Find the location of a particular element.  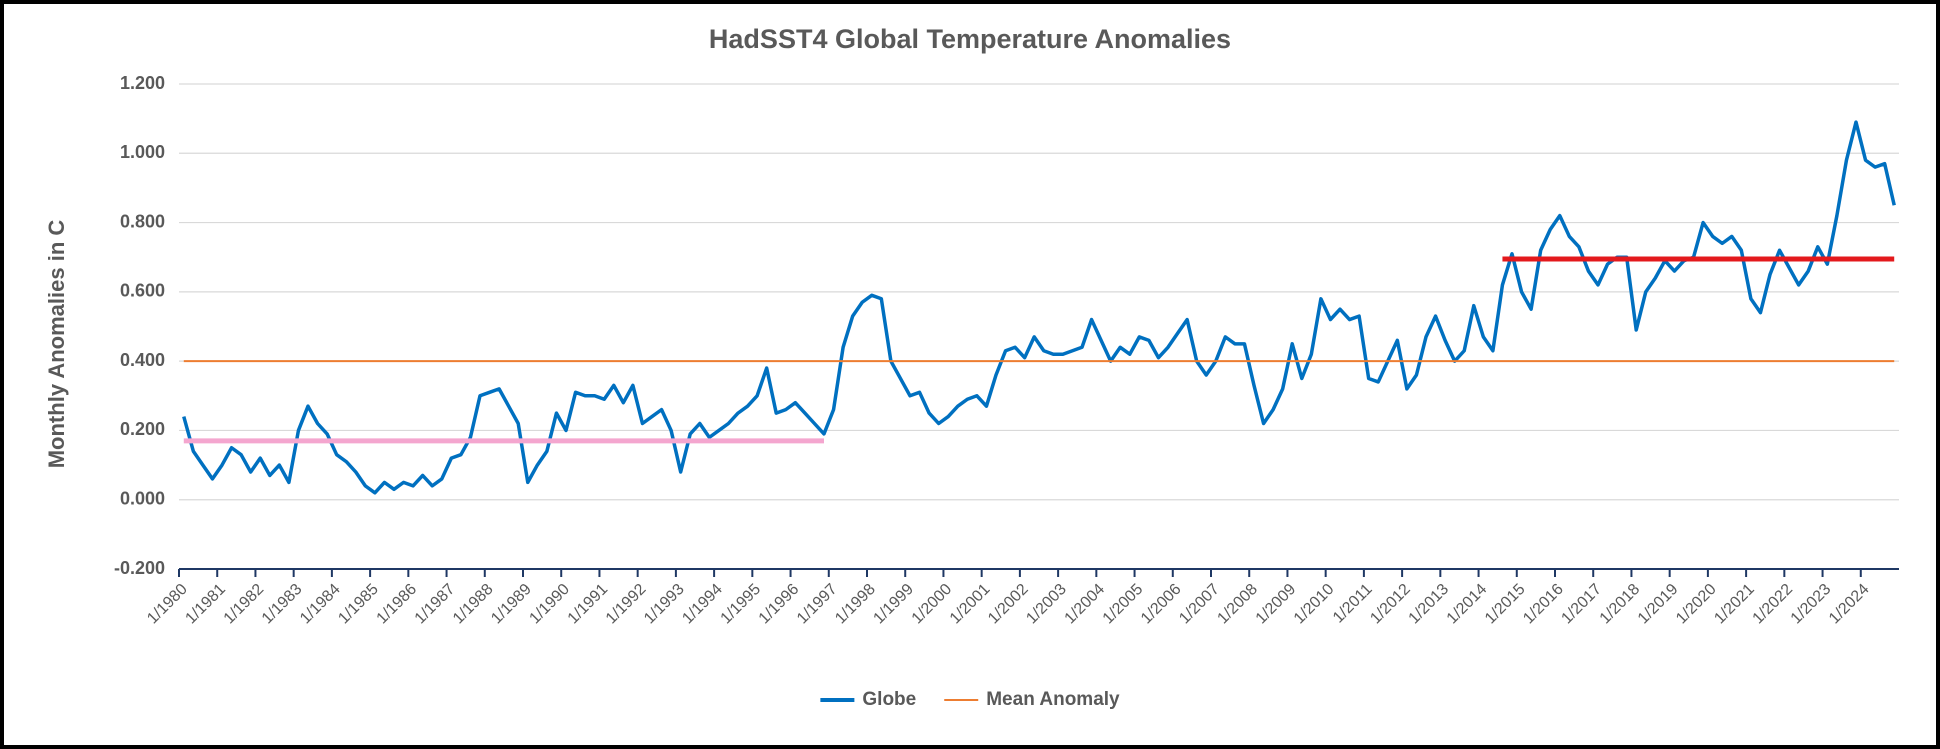

y-tick-label: -0.200 is located at coordinates (139, 568).